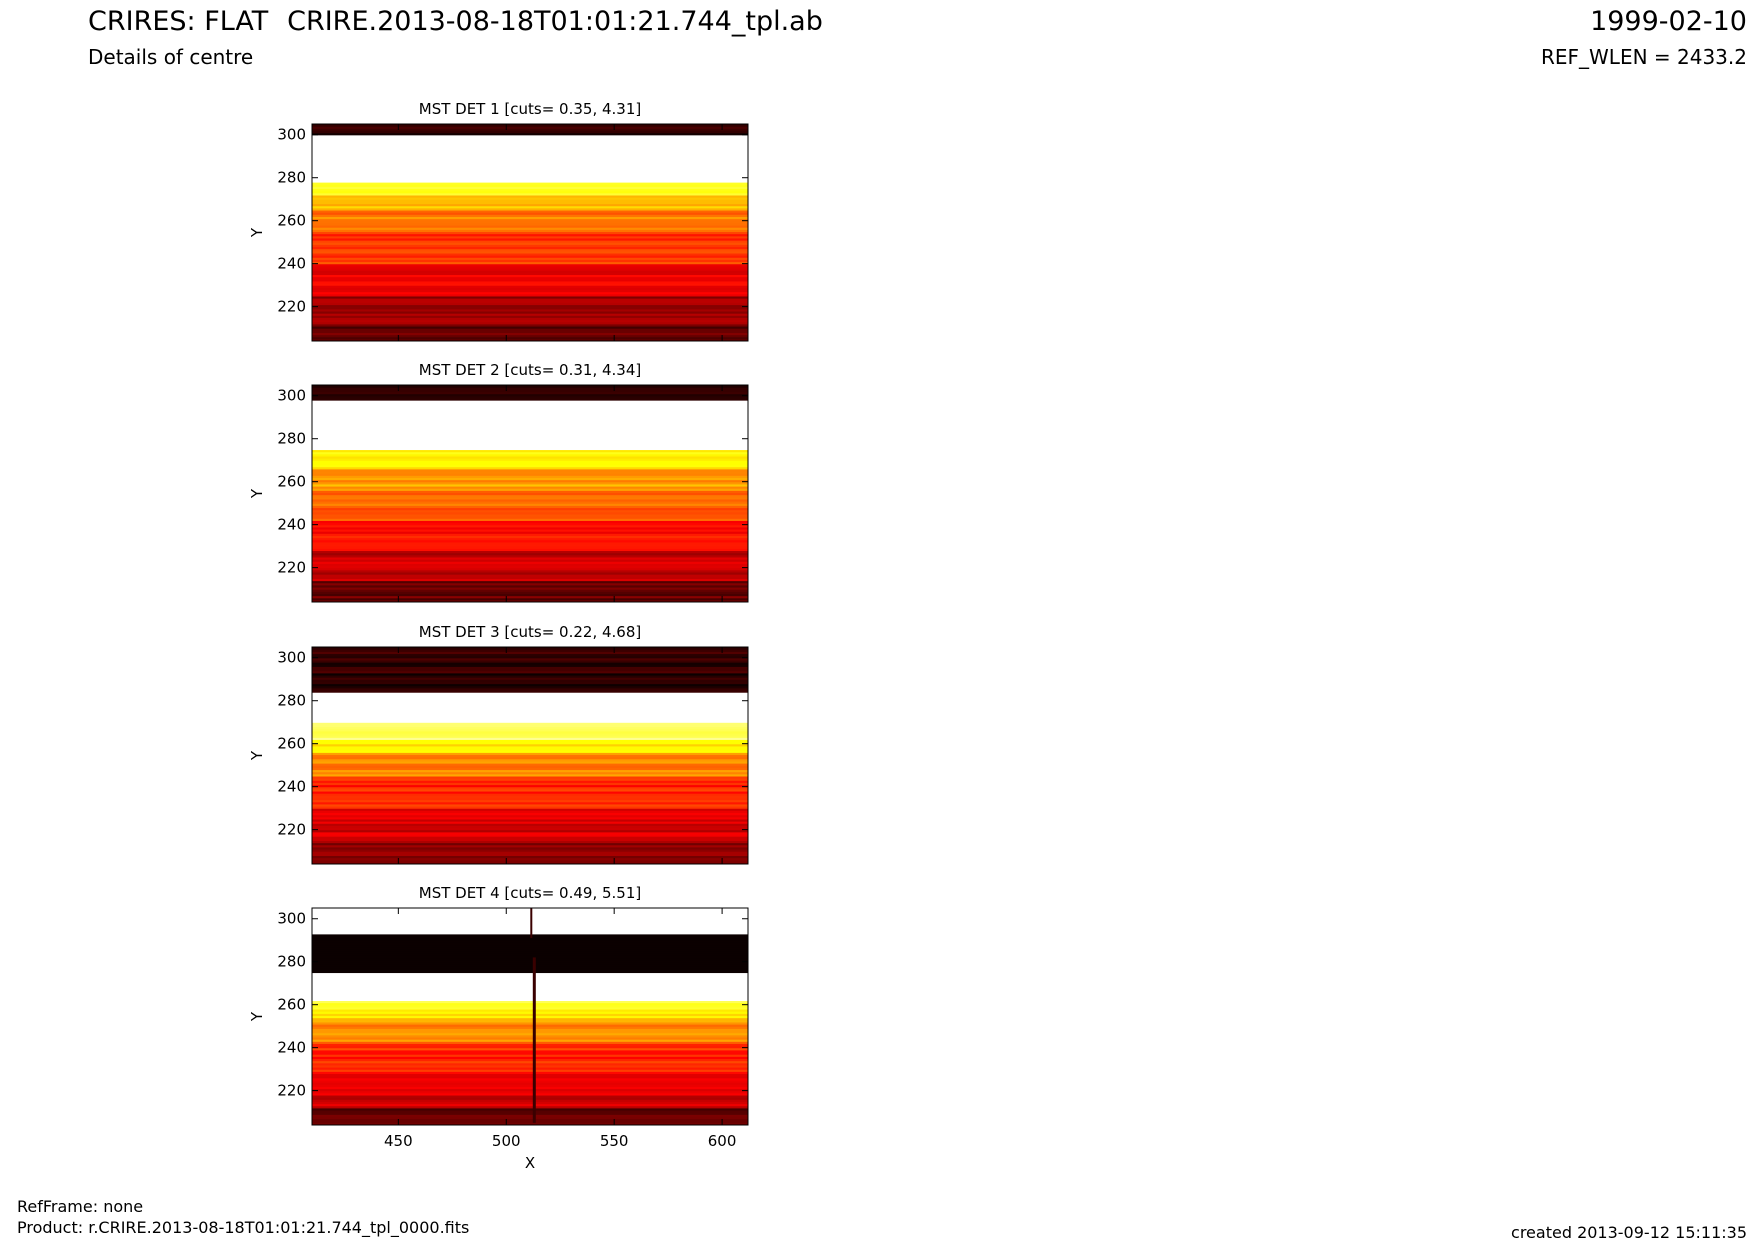 The image size is (1755, 1245). I want to click on x-tick-label: 500, so click(506, 1141).